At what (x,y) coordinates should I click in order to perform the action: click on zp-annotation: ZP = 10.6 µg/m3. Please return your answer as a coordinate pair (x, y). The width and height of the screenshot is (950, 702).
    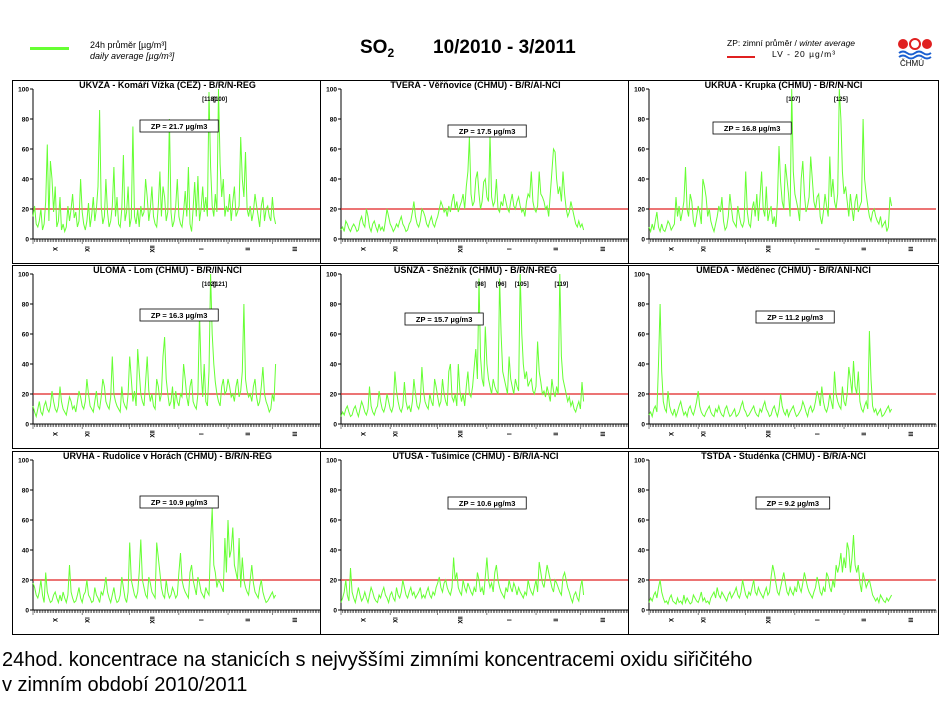
    Looking at the image, I should click on (487, 503).